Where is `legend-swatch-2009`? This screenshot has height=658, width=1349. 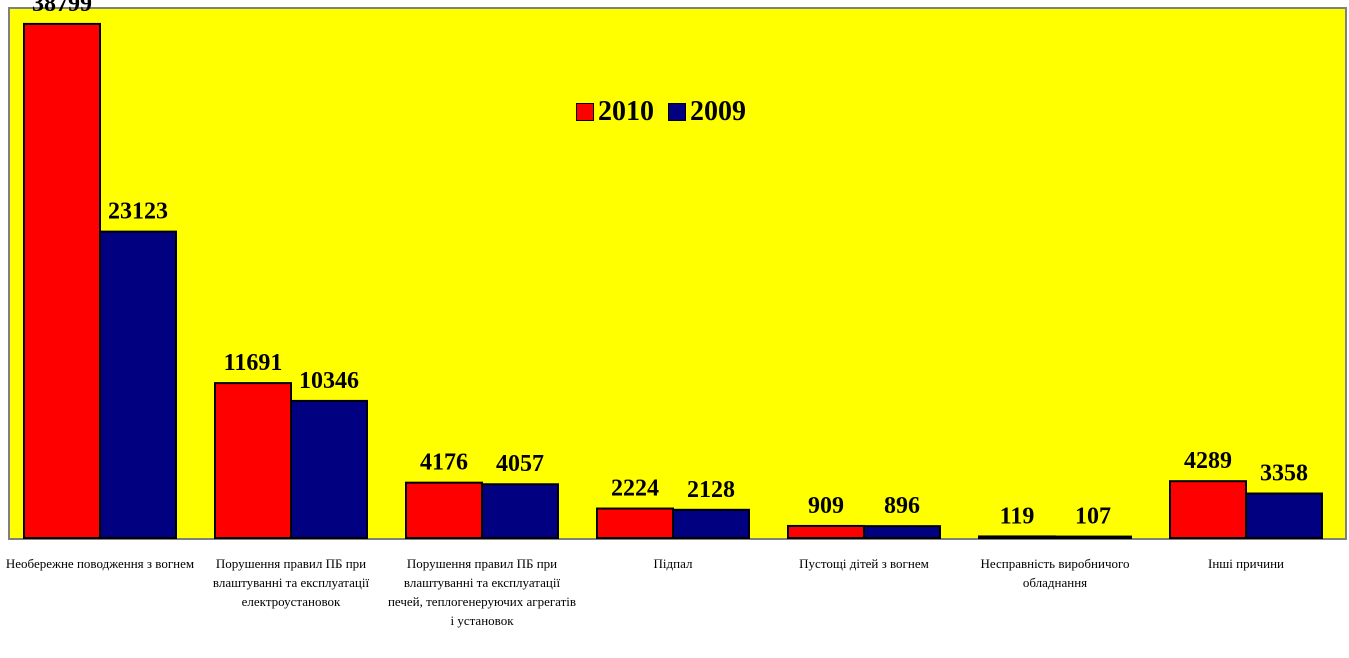
legend-swatch-2009 is located at coordinates (677, 112).